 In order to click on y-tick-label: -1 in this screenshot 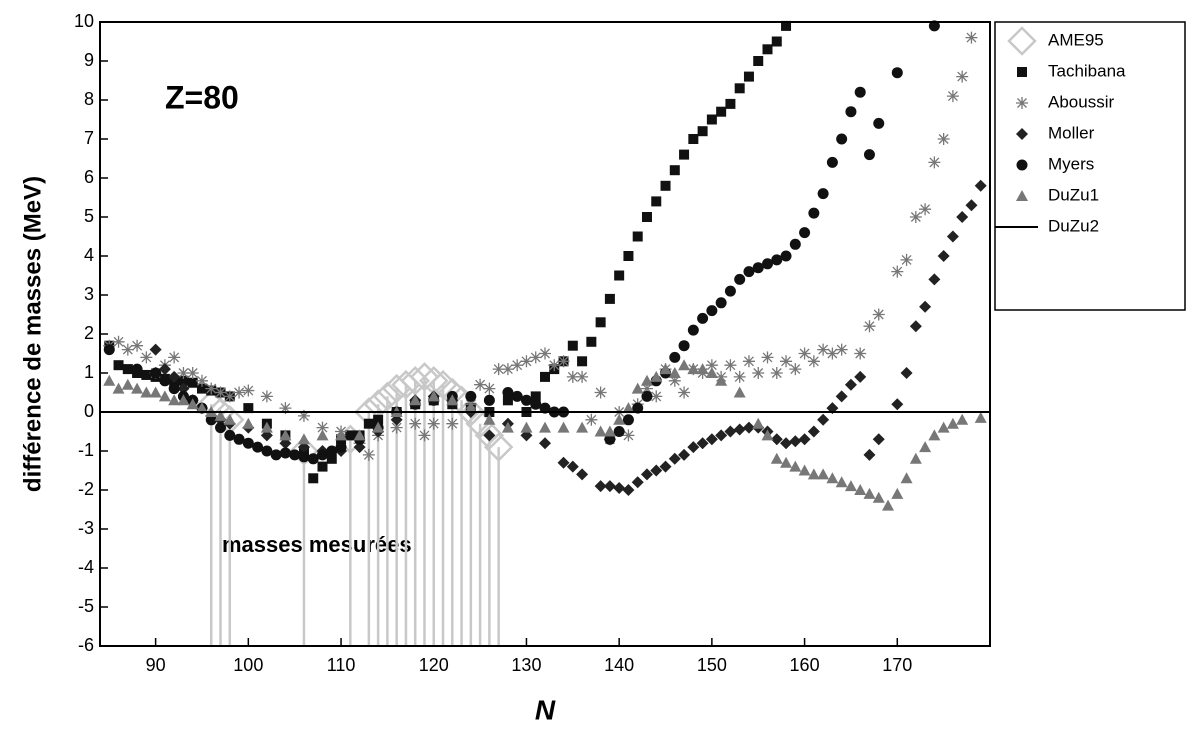, I will do `click(86, 450)`.